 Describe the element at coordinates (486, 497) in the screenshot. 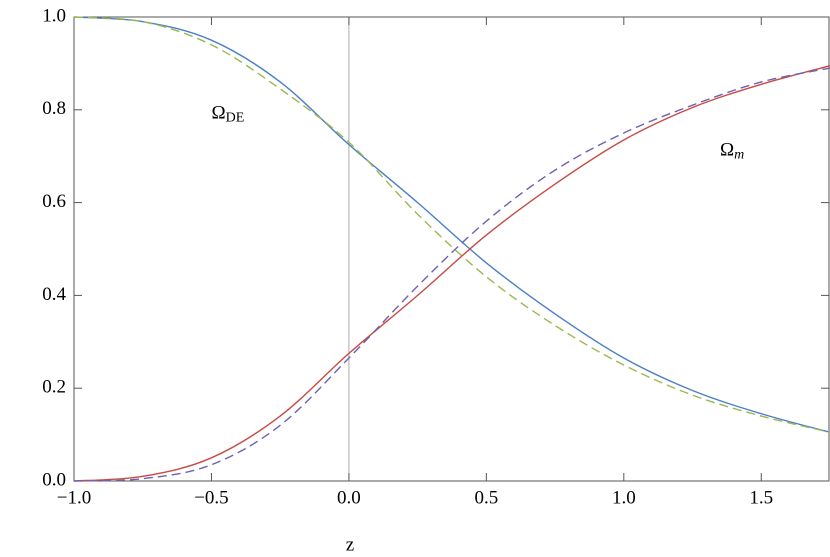

I see `x-tick-label: 0.5` at that location.